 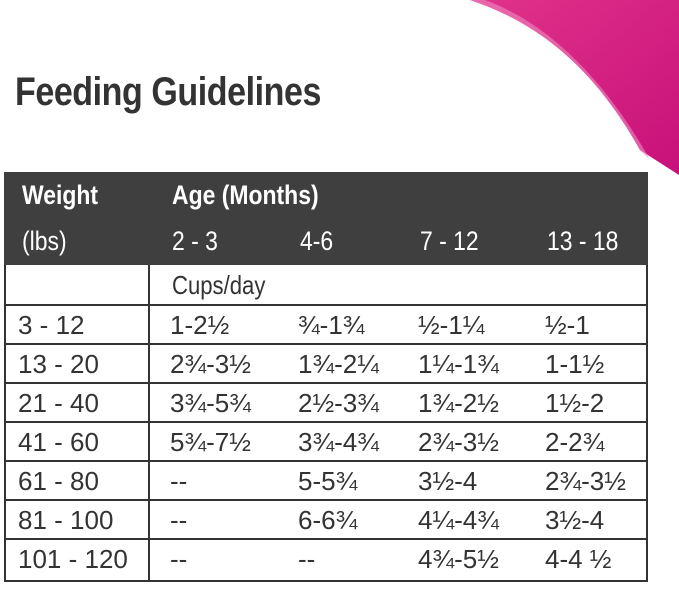 I want to click on column-unit: (lbs), so click(x=44, y=241).